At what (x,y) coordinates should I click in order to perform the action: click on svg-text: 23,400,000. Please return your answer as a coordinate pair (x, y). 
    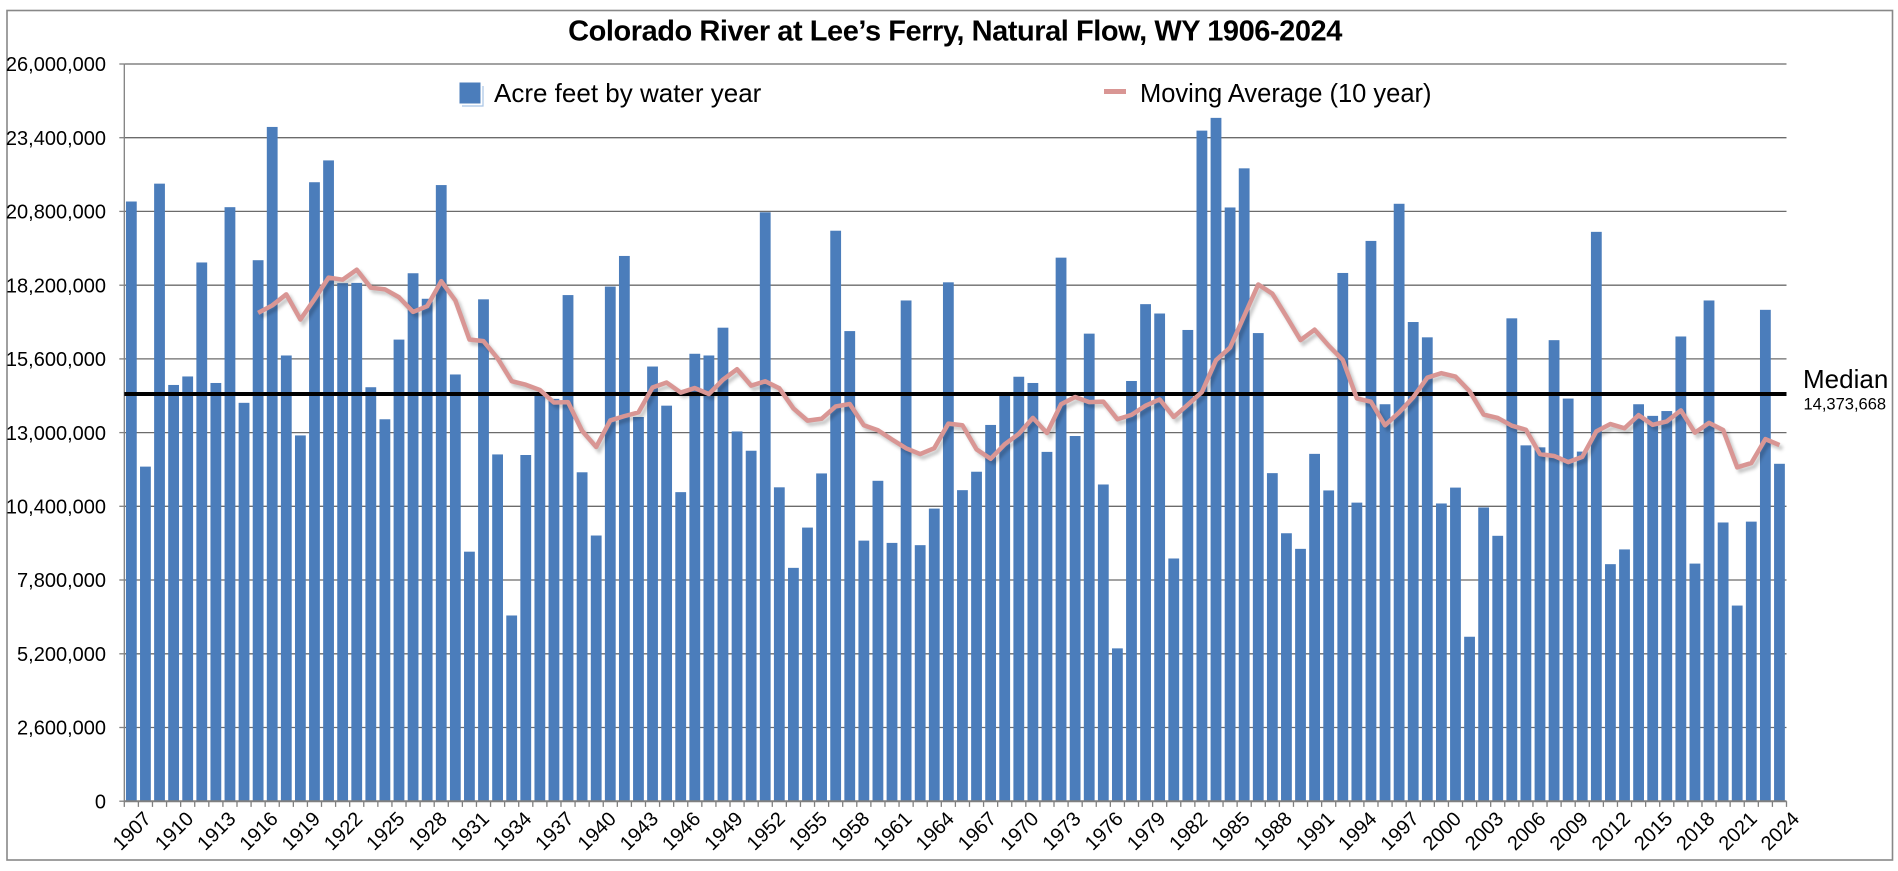
    Looking at the image, I should click on (56, 139).